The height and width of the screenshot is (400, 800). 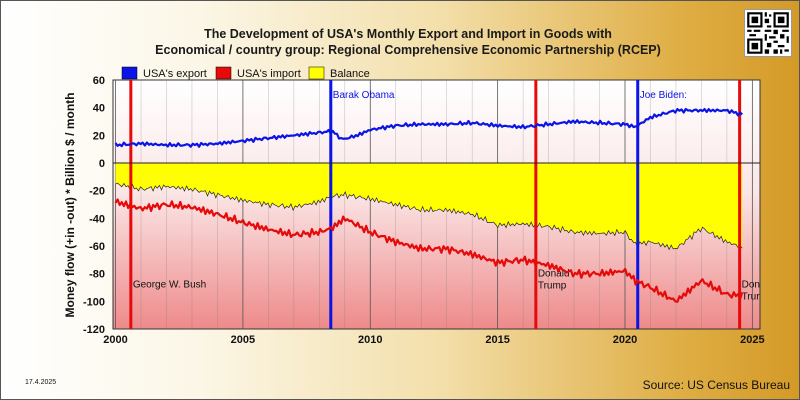 What do you see at coordinates (97, 219) in the screenshot?
I see `y-tick-label--40: -40` at bounding box center [97, 219].